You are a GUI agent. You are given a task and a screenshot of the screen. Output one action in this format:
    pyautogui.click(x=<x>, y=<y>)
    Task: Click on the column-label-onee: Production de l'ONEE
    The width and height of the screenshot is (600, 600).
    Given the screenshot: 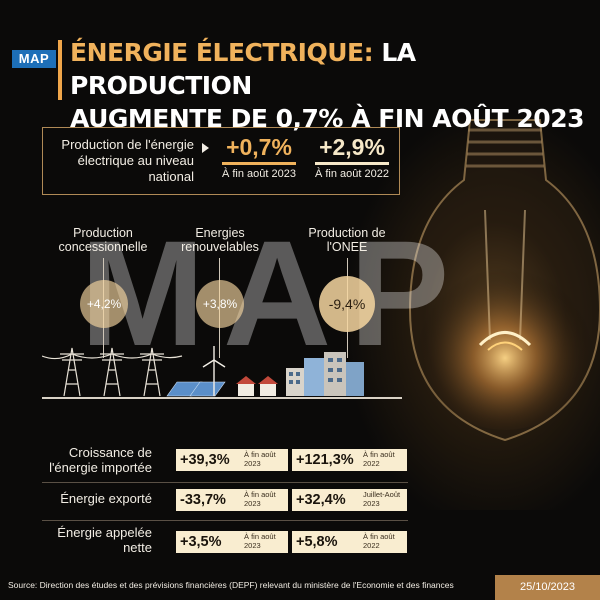 What is the action you would take?
    pyautogui.click(x=347, y=240)
    